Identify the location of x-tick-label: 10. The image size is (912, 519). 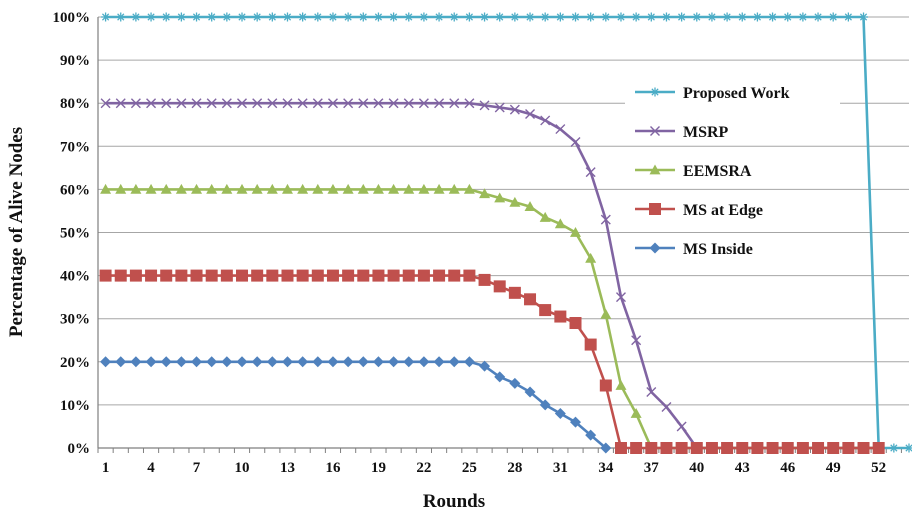
(242, 468).